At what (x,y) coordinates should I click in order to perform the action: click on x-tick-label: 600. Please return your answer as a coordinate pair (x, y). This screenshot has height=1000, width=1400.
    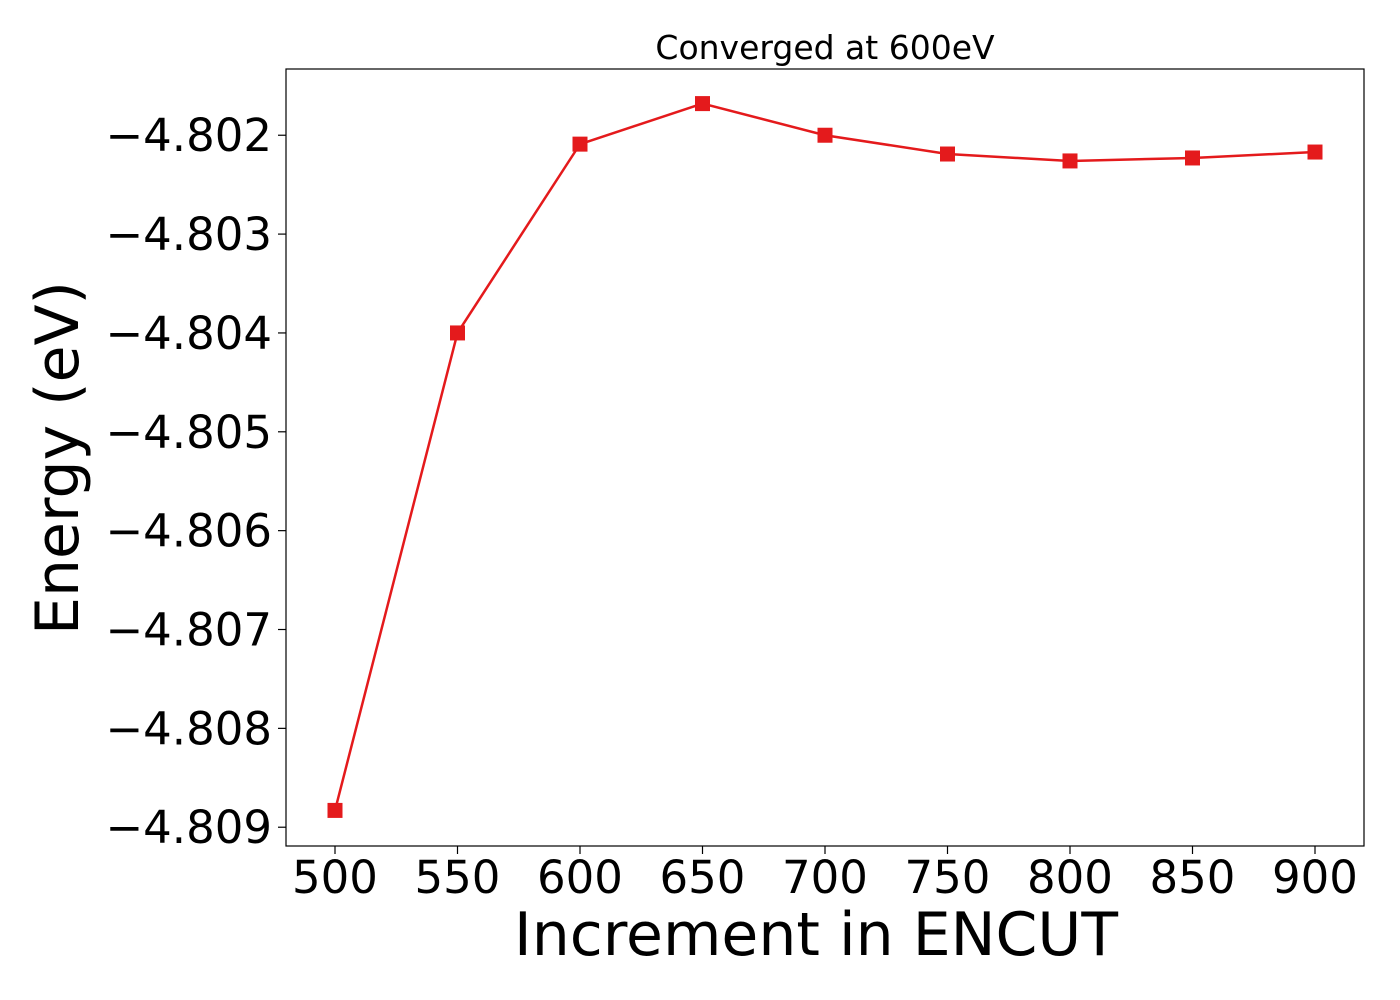
    Looking at the image, I should click on (580, 877).